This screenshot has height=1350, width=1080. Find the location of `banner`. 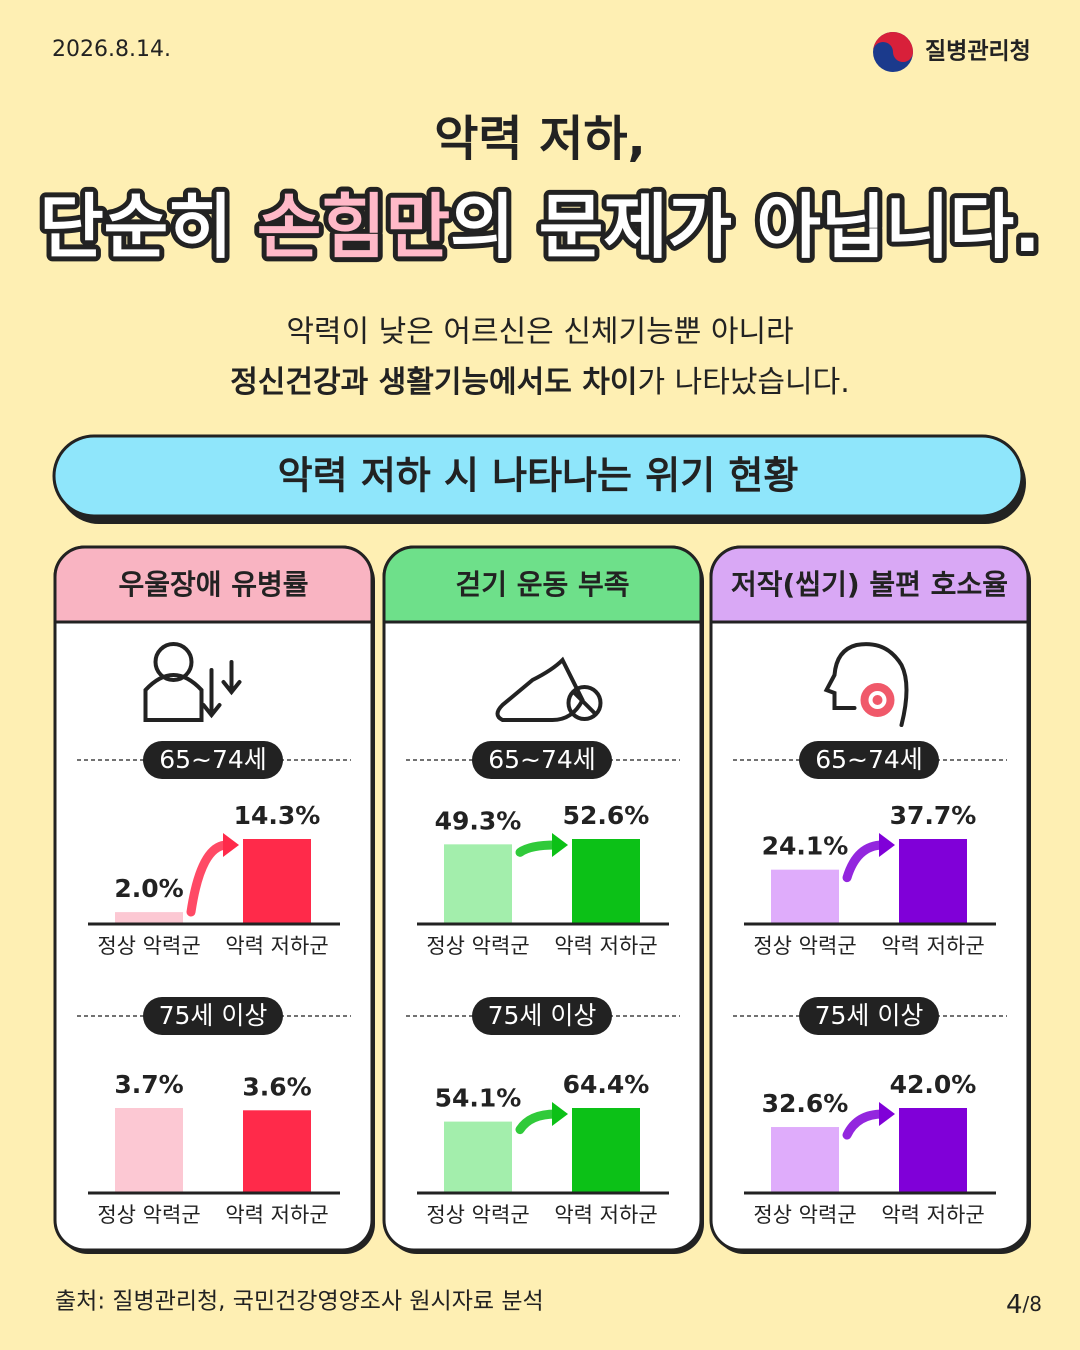

banner is located at coordinates (538, 476).